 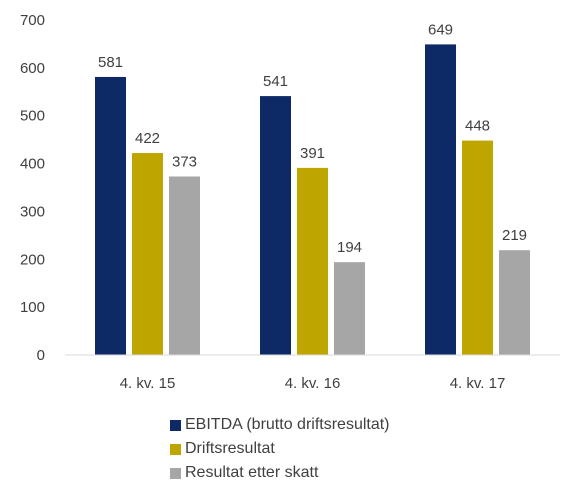 What do you see at coordinates (440, 29) in the screenshot?
I see `data-label: 649` at bounding box center [440, 29].